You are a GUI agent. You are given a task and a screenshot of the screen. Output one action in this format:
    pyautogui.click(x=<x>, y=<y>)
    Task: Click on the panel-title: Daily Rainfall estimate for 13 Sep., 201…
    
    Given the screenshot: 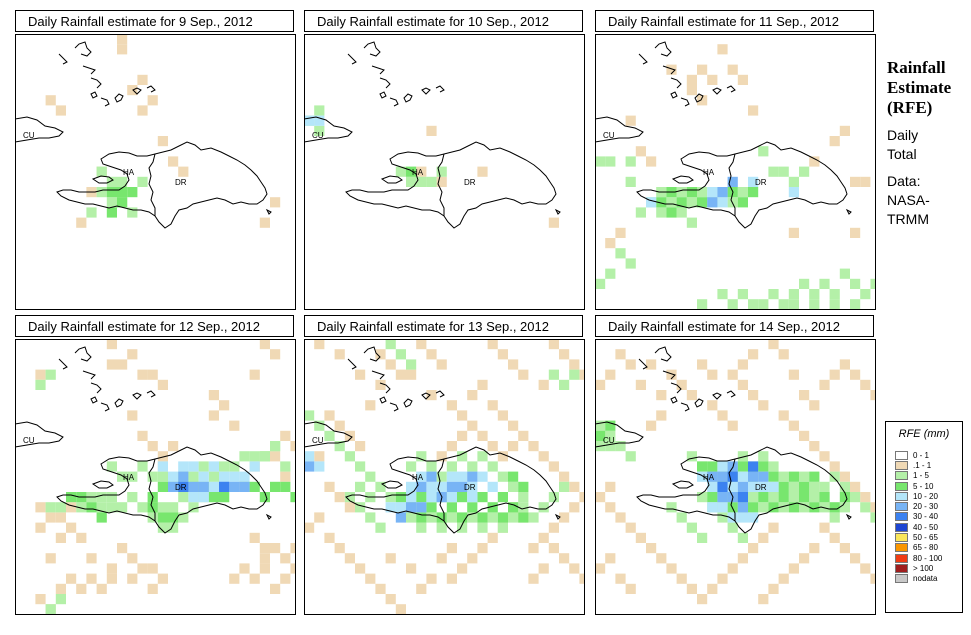 What is the action you would take?
    pyautogui.click(x=443, y=326)
    